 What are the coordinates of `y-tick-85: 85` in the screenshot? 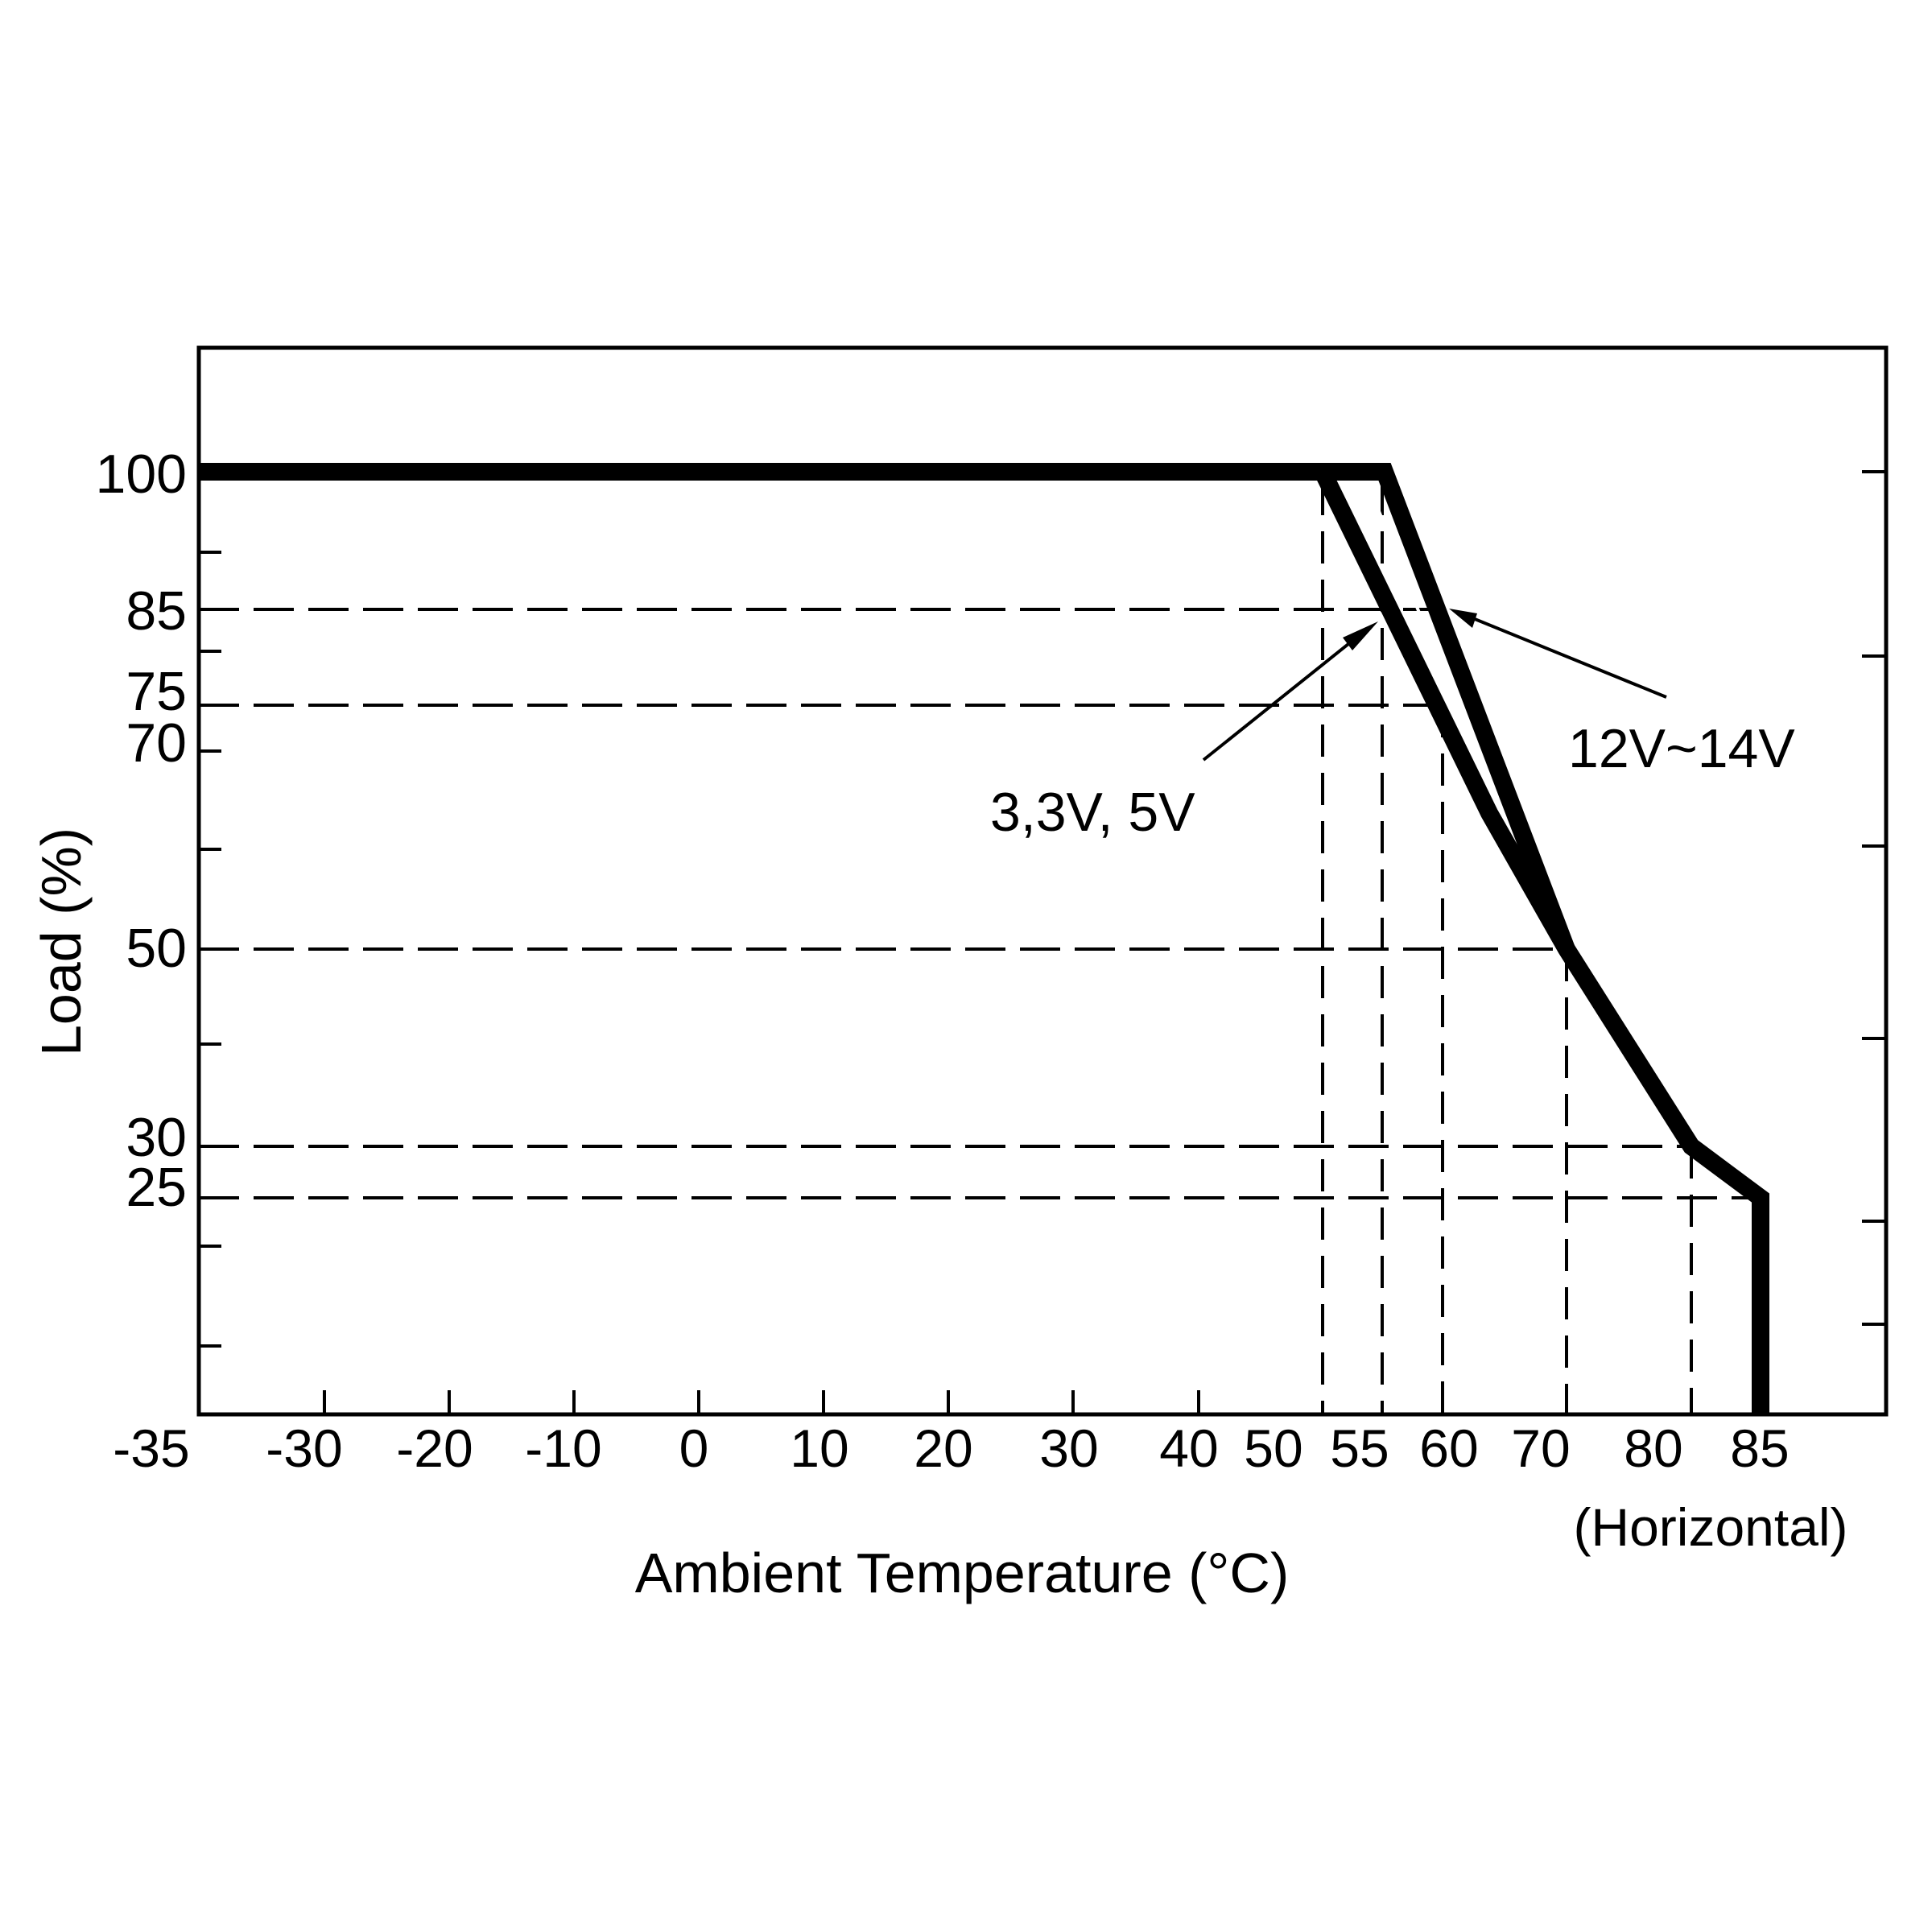 It's located at (156, 611).